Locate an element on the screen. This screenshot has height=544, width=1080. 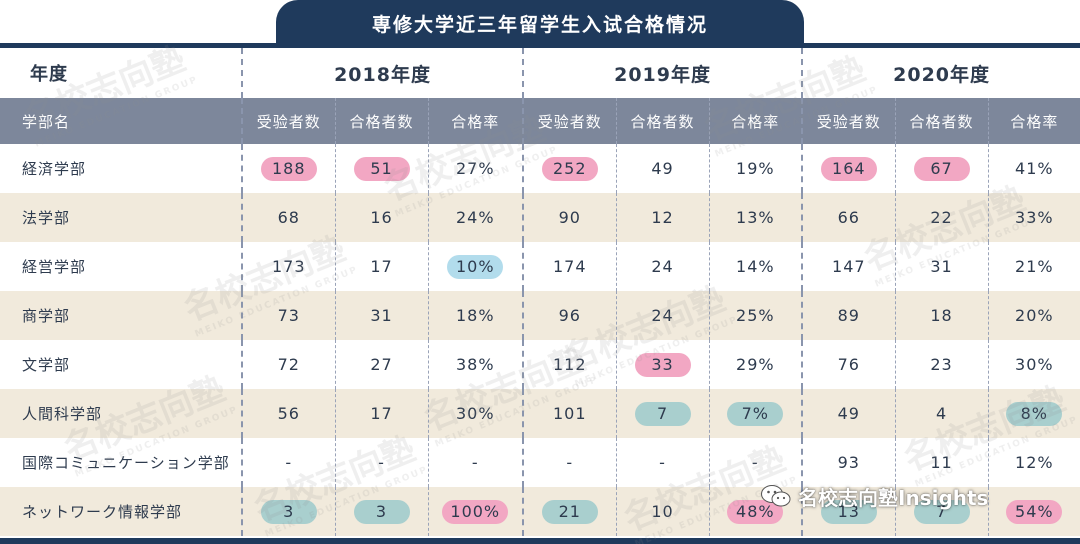
cell-value: 10 is located at coordinates (662, 511).